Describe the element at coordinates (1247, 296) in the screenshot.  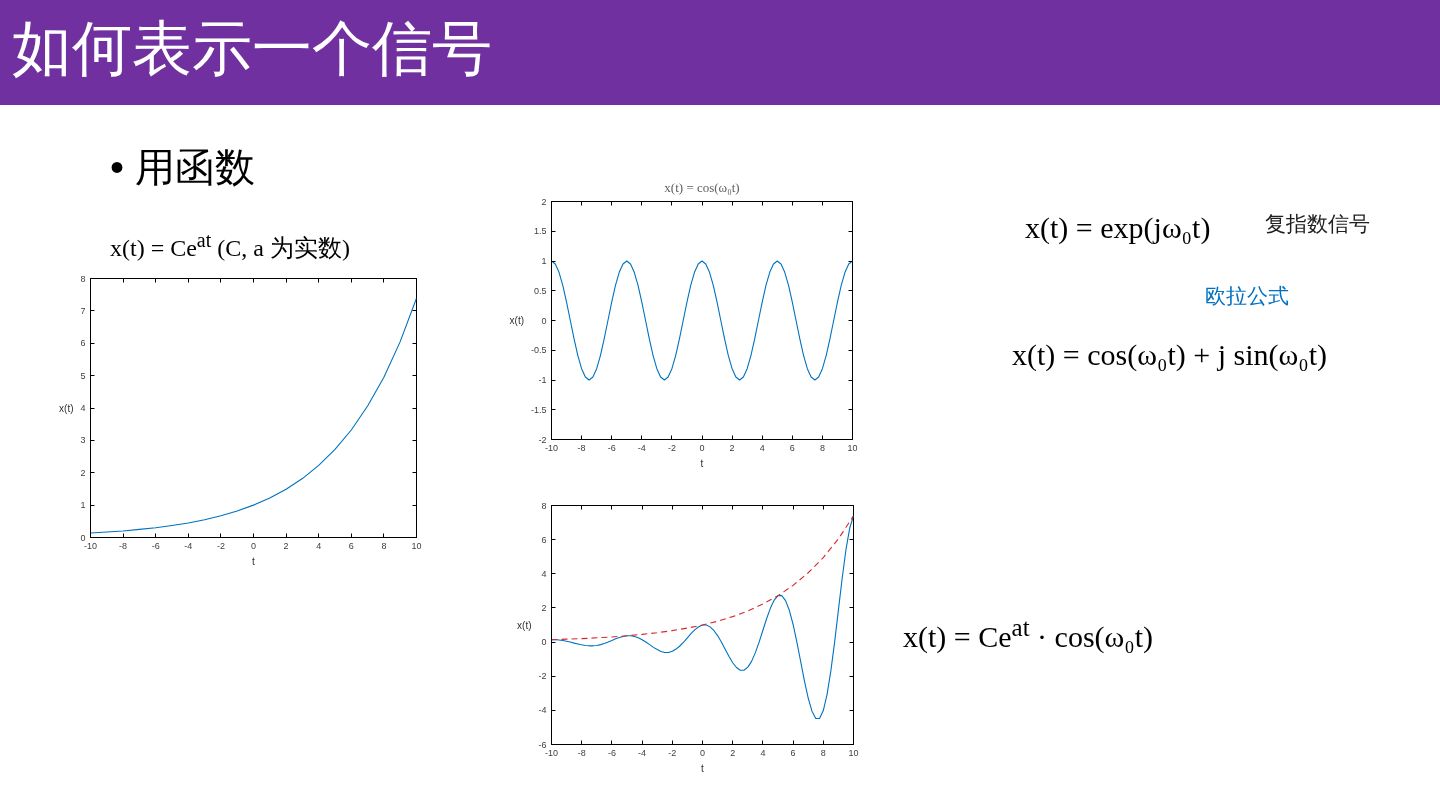
I see `text: 欧拉公式` at that location.